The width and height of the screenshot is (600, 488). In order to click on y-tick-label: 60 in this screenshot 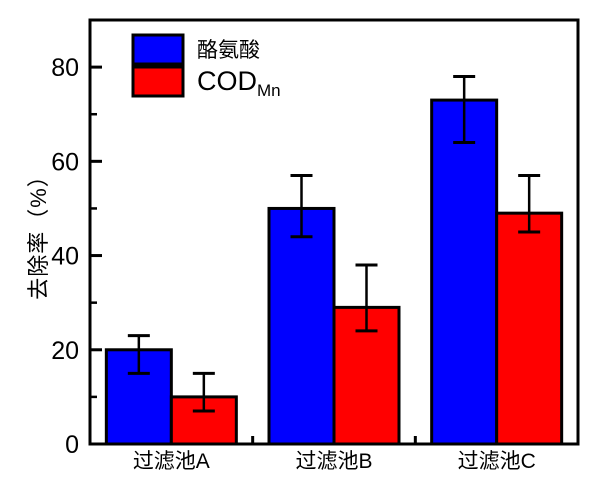, I will do `click(65, 162)`.